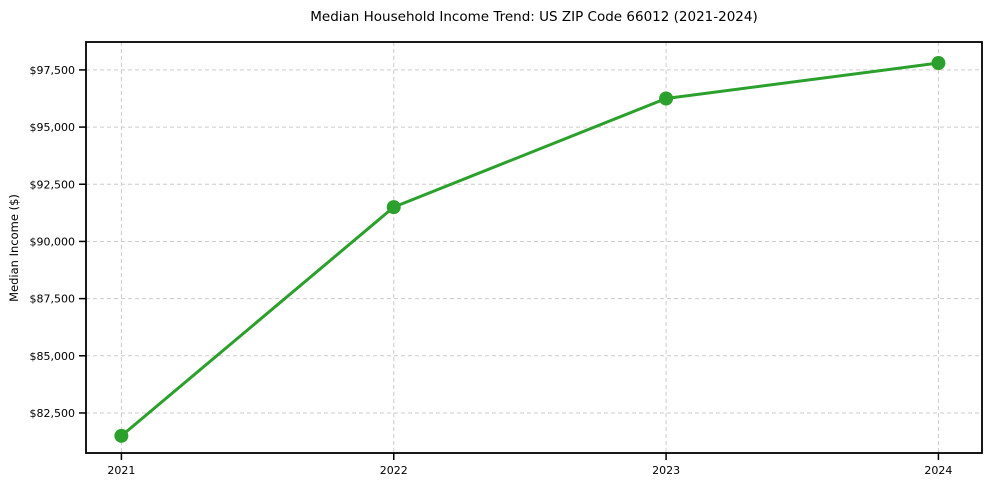 This screenshot has height=490, width=989. Describe the element at coordinates (53, 70) in the screenshot. I see `y-tick-label: $97,500` at that location.